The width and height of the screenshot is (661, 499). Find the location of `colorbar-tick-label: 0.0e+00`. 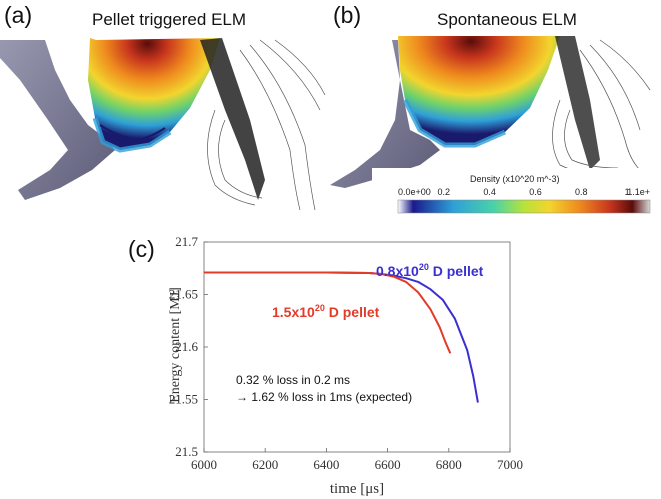

colorbar-tick-label: 0.0e+00 is located at coordinates (414, 192).